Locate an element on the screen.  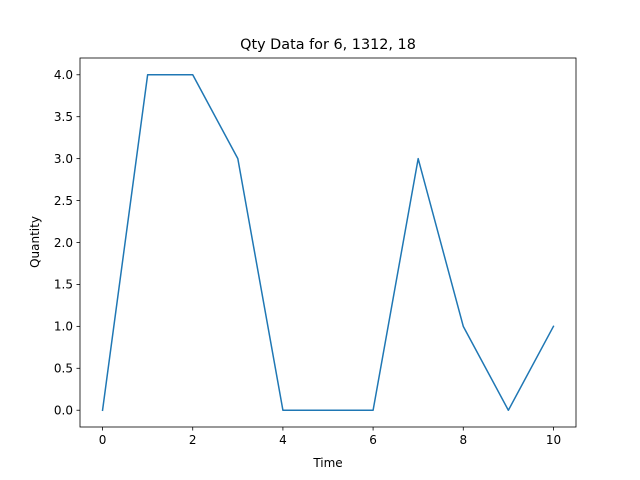
y-tick-label: 2.0 is located at coordinates (63, 243).